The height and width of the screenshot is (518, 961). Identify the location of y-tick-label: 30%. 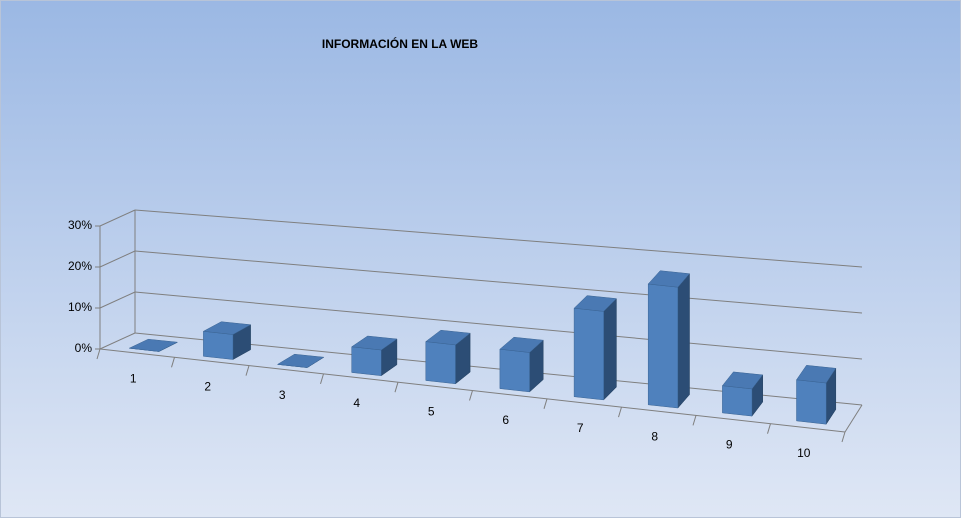
(80, 225).